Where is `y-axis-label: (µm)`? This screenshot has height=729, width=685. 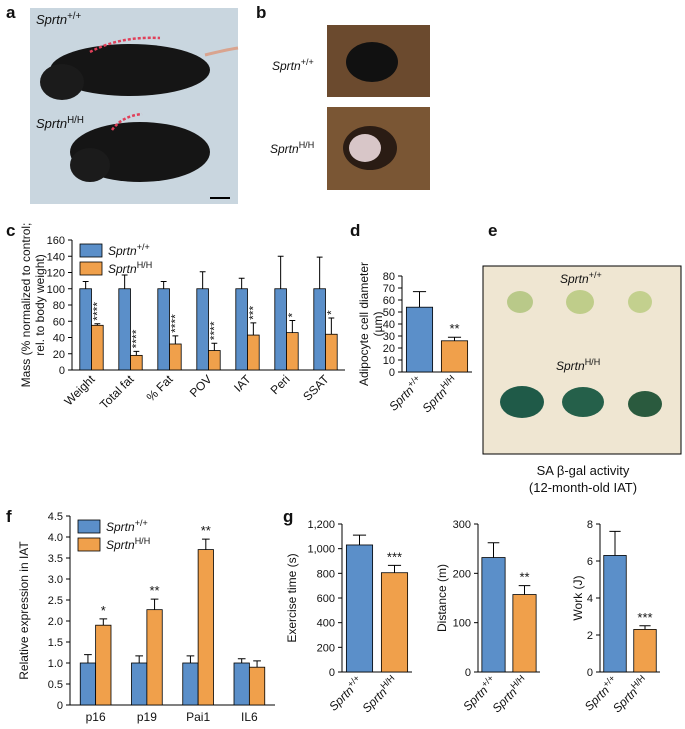
y-axis-label: (µm) is located at coordinates (378, 324).